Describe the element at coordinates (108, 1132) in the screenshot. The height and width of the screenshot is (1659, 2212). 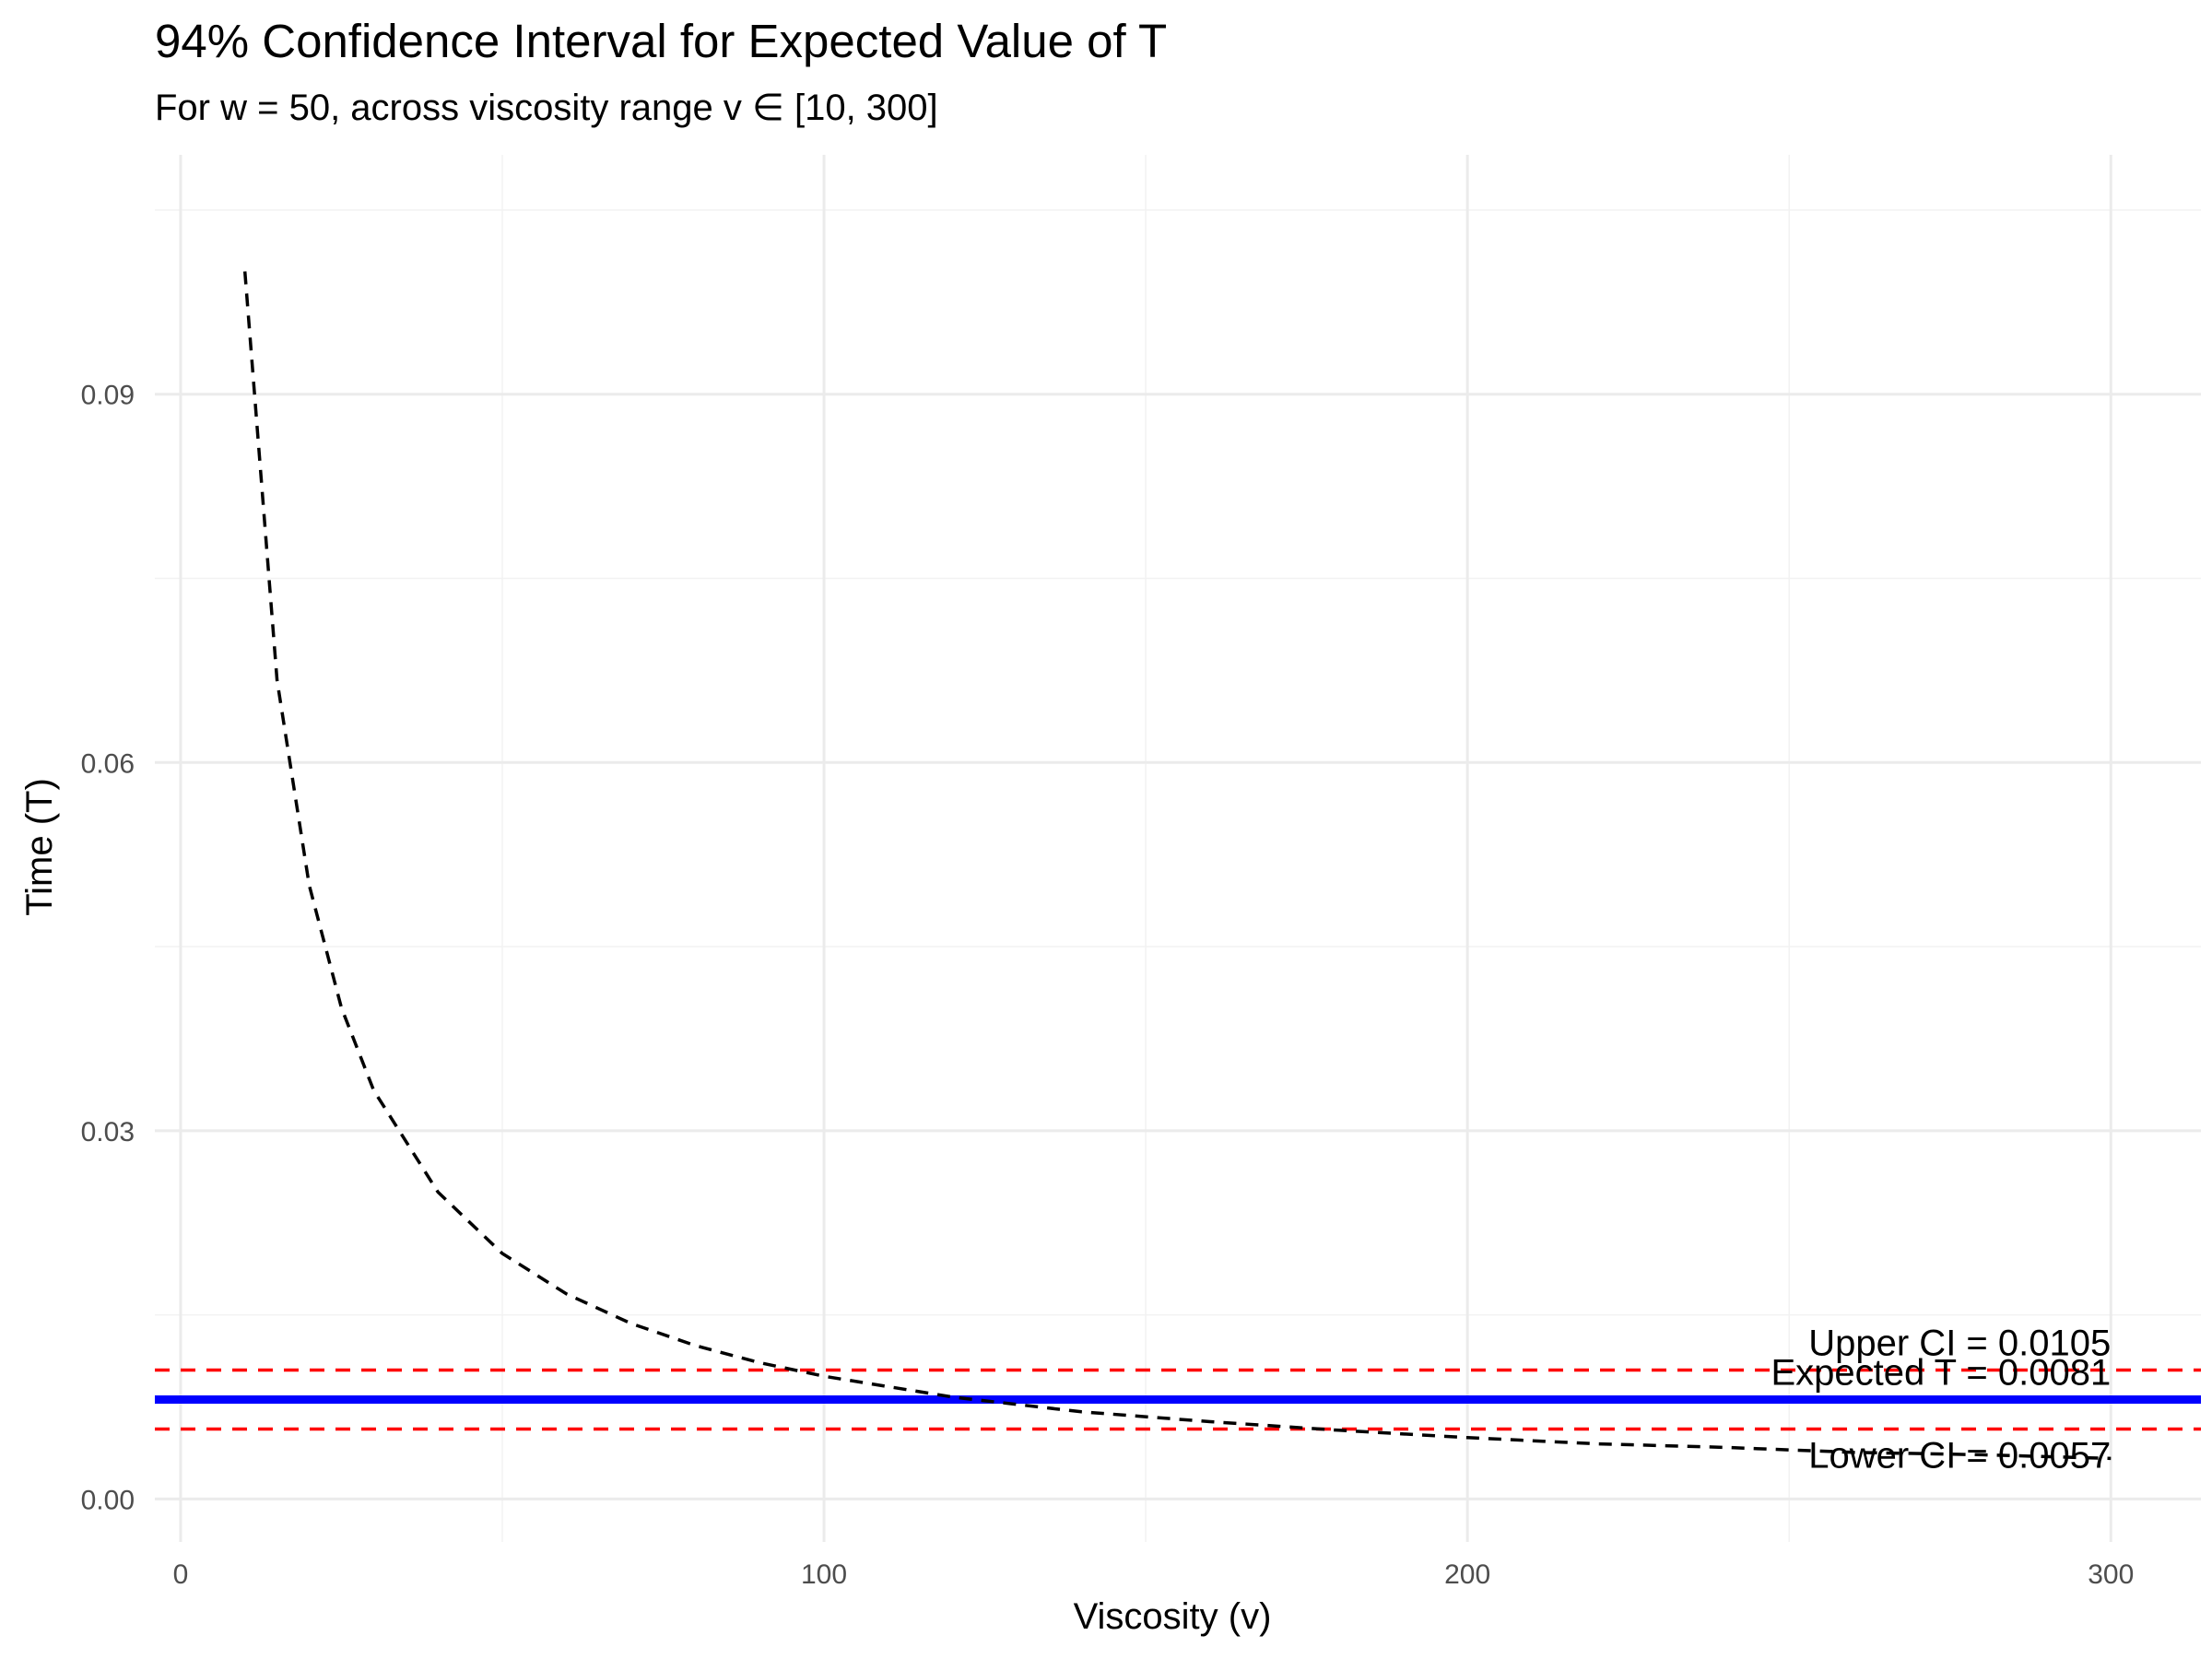
I see `y-tick-label: 0.03` at that location.